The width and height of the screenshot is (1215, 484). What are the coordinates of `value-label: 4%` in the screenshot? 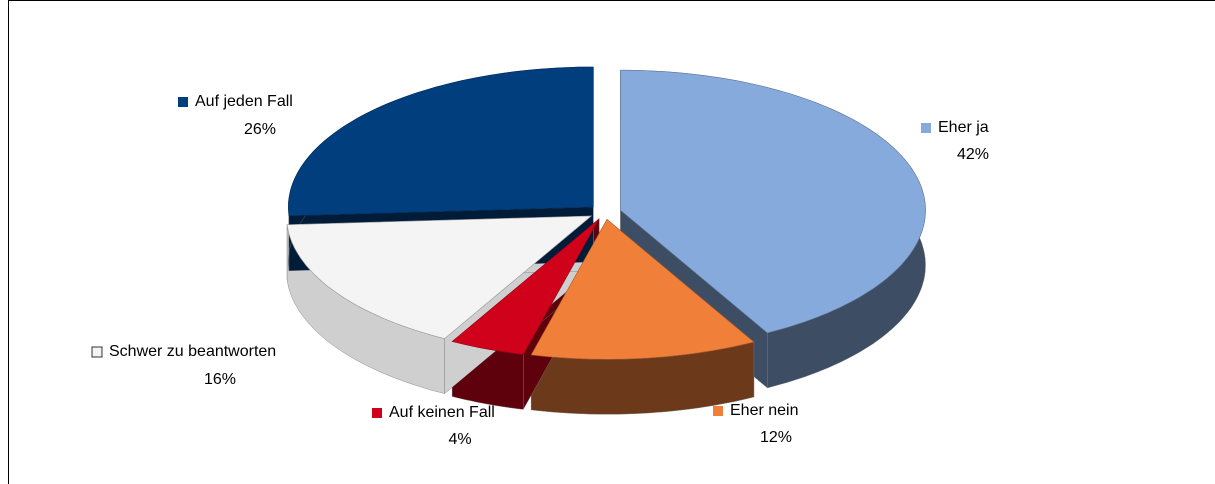 It's located at (459, 439).